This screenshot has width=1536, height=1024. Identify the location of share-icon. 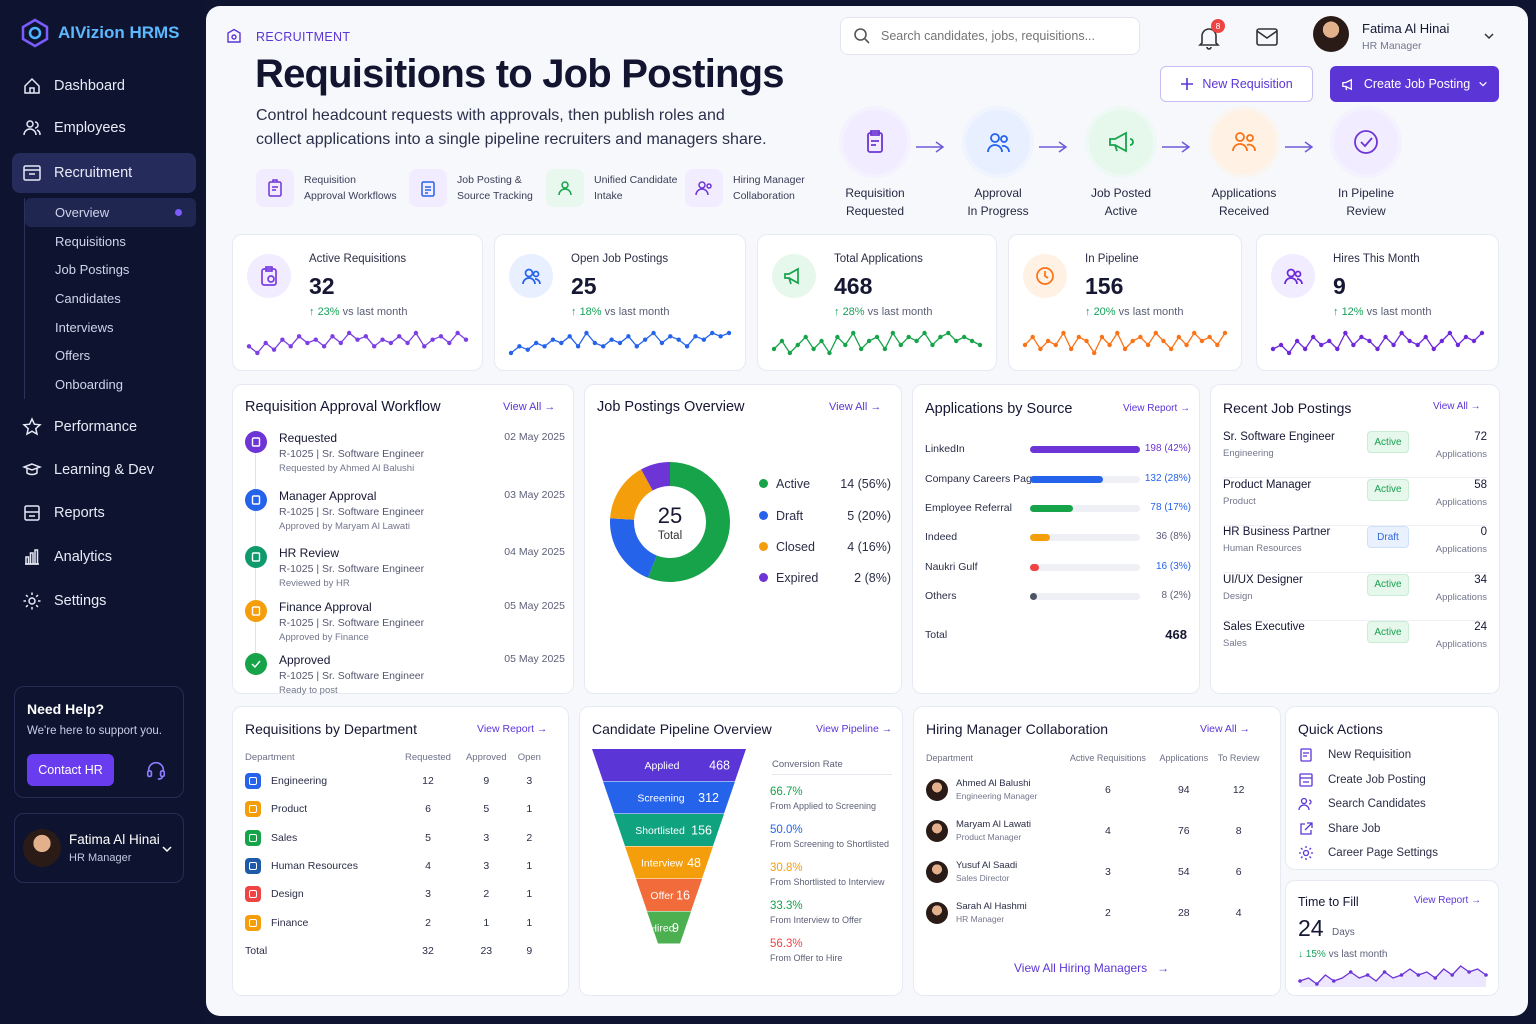
(1306, 828).